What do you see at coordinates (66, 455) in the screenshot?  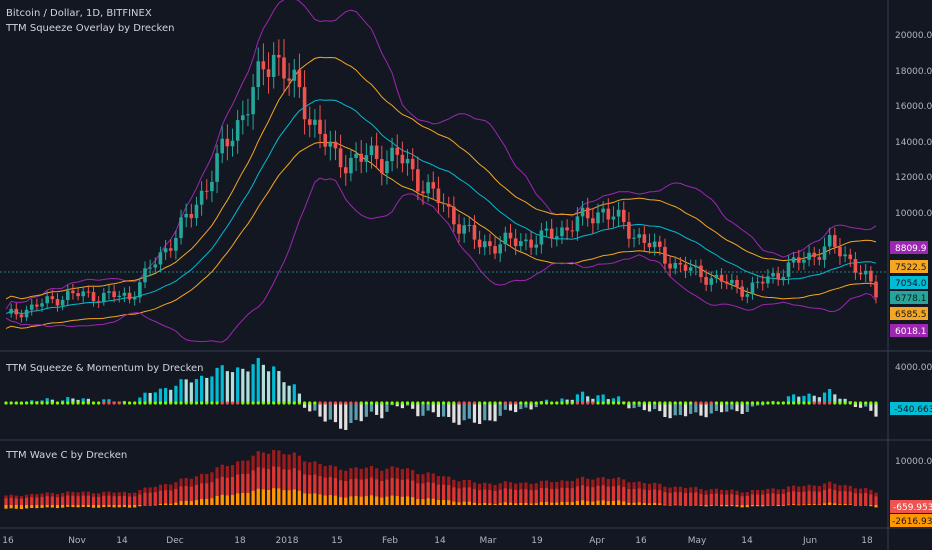 I see `wave-indicator-title: TTM Wave C by Drecken` at bounding box center [66, 455].